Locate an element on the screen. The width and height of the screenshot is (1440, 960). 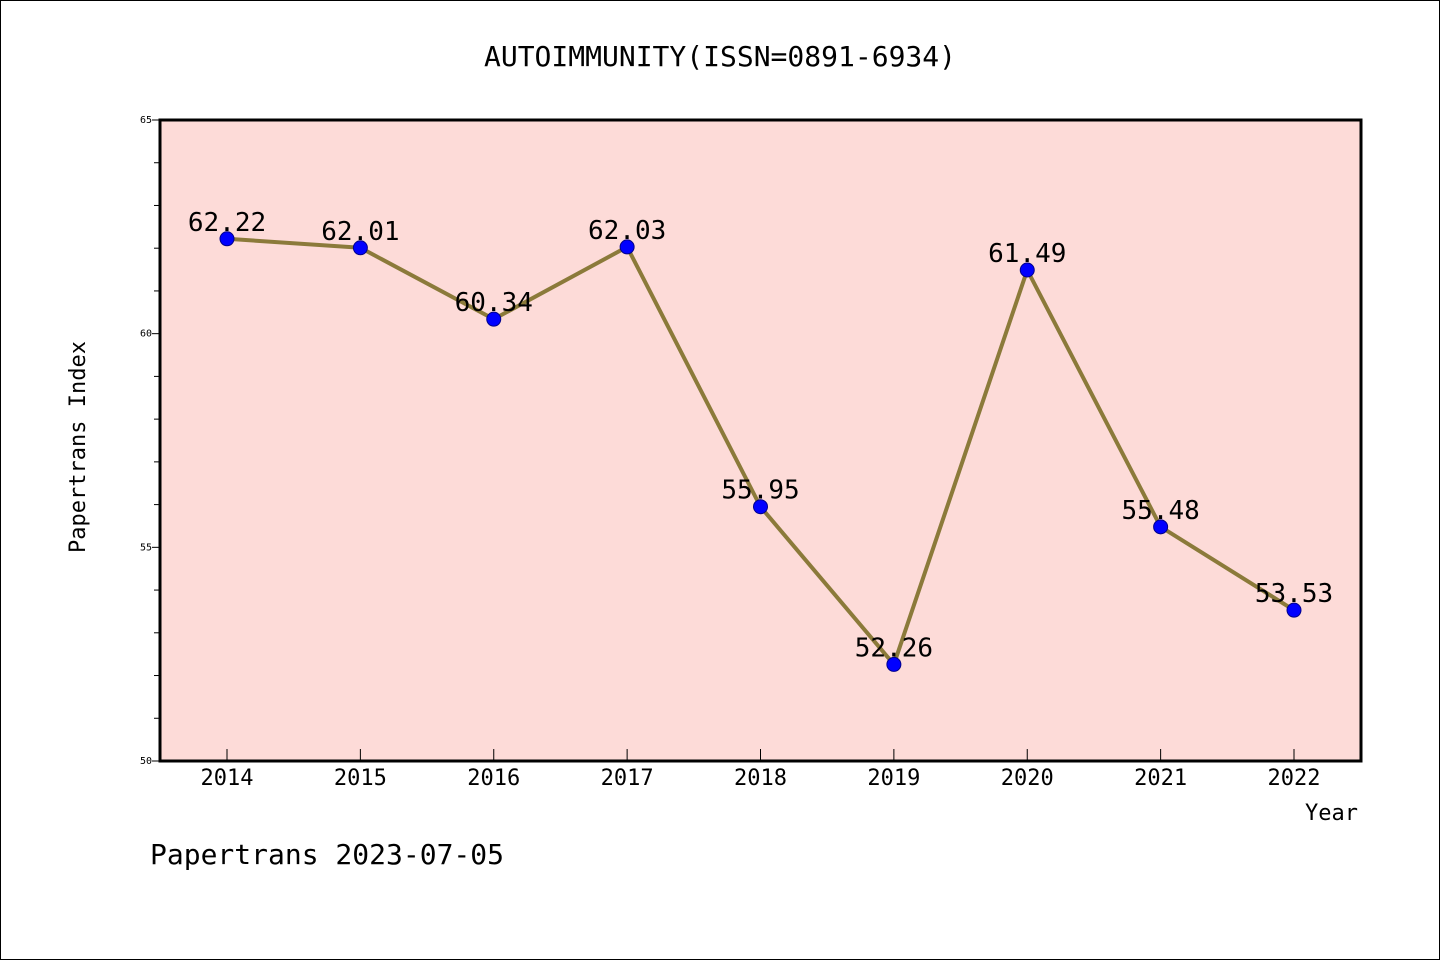
y-tick-label: 50 is located at coordinates (146, 761).